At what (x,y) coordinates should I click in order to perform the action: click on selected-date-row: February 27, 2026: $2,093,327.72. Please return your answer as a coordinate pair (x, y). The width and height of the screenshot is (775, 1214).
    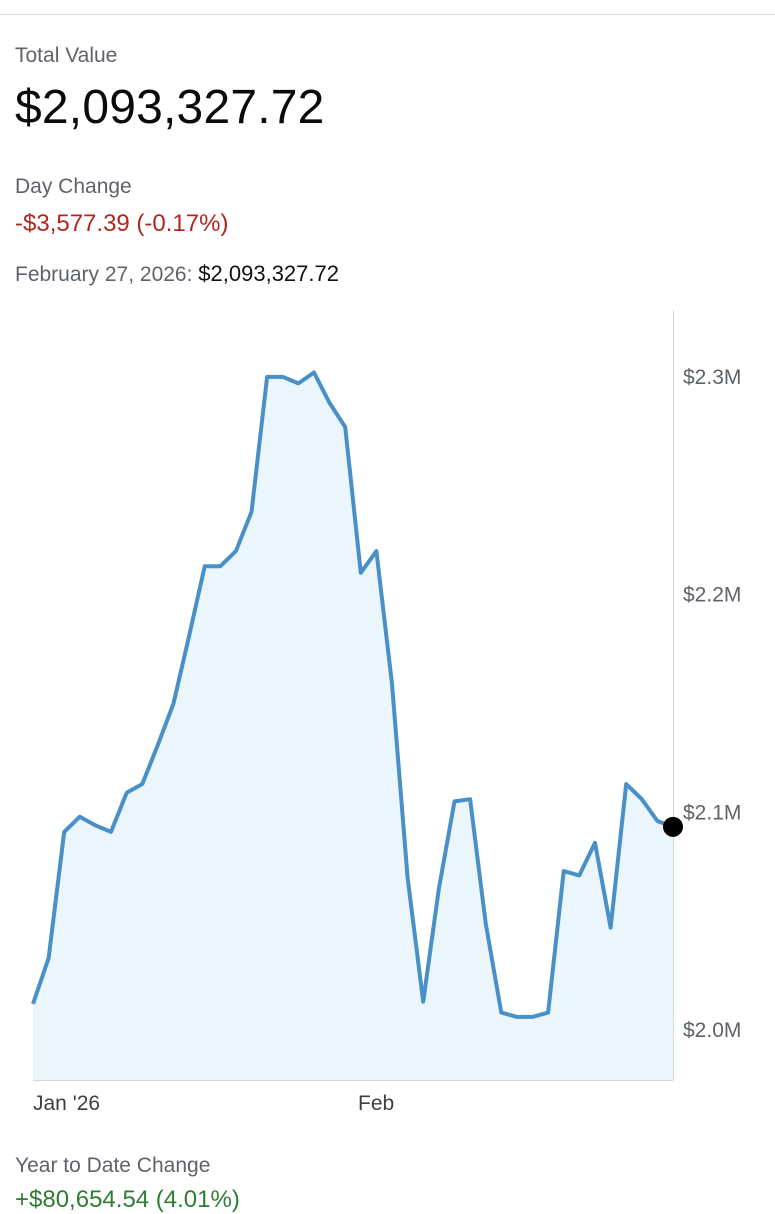
    Looking at the image, I should click on (177, 274).